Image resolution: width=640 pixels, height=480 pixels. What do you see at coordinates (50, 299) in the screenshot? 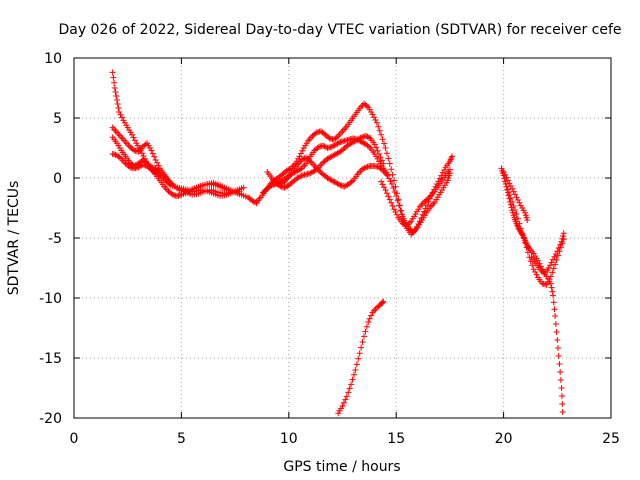
I see `y-tick-label: -10` at bounding box center [50, 299].